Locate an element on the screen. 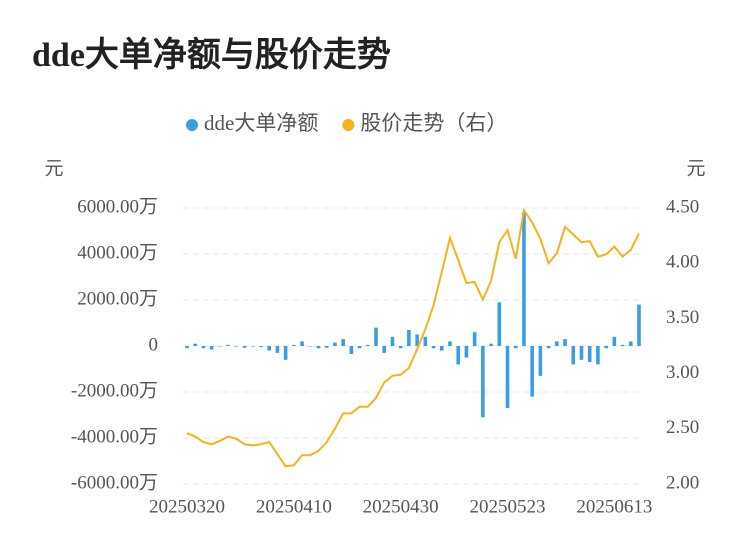 The width and height of the screenshot is (750, 558). x-tick-label: 20250523 is located at coordinates (508, 506).